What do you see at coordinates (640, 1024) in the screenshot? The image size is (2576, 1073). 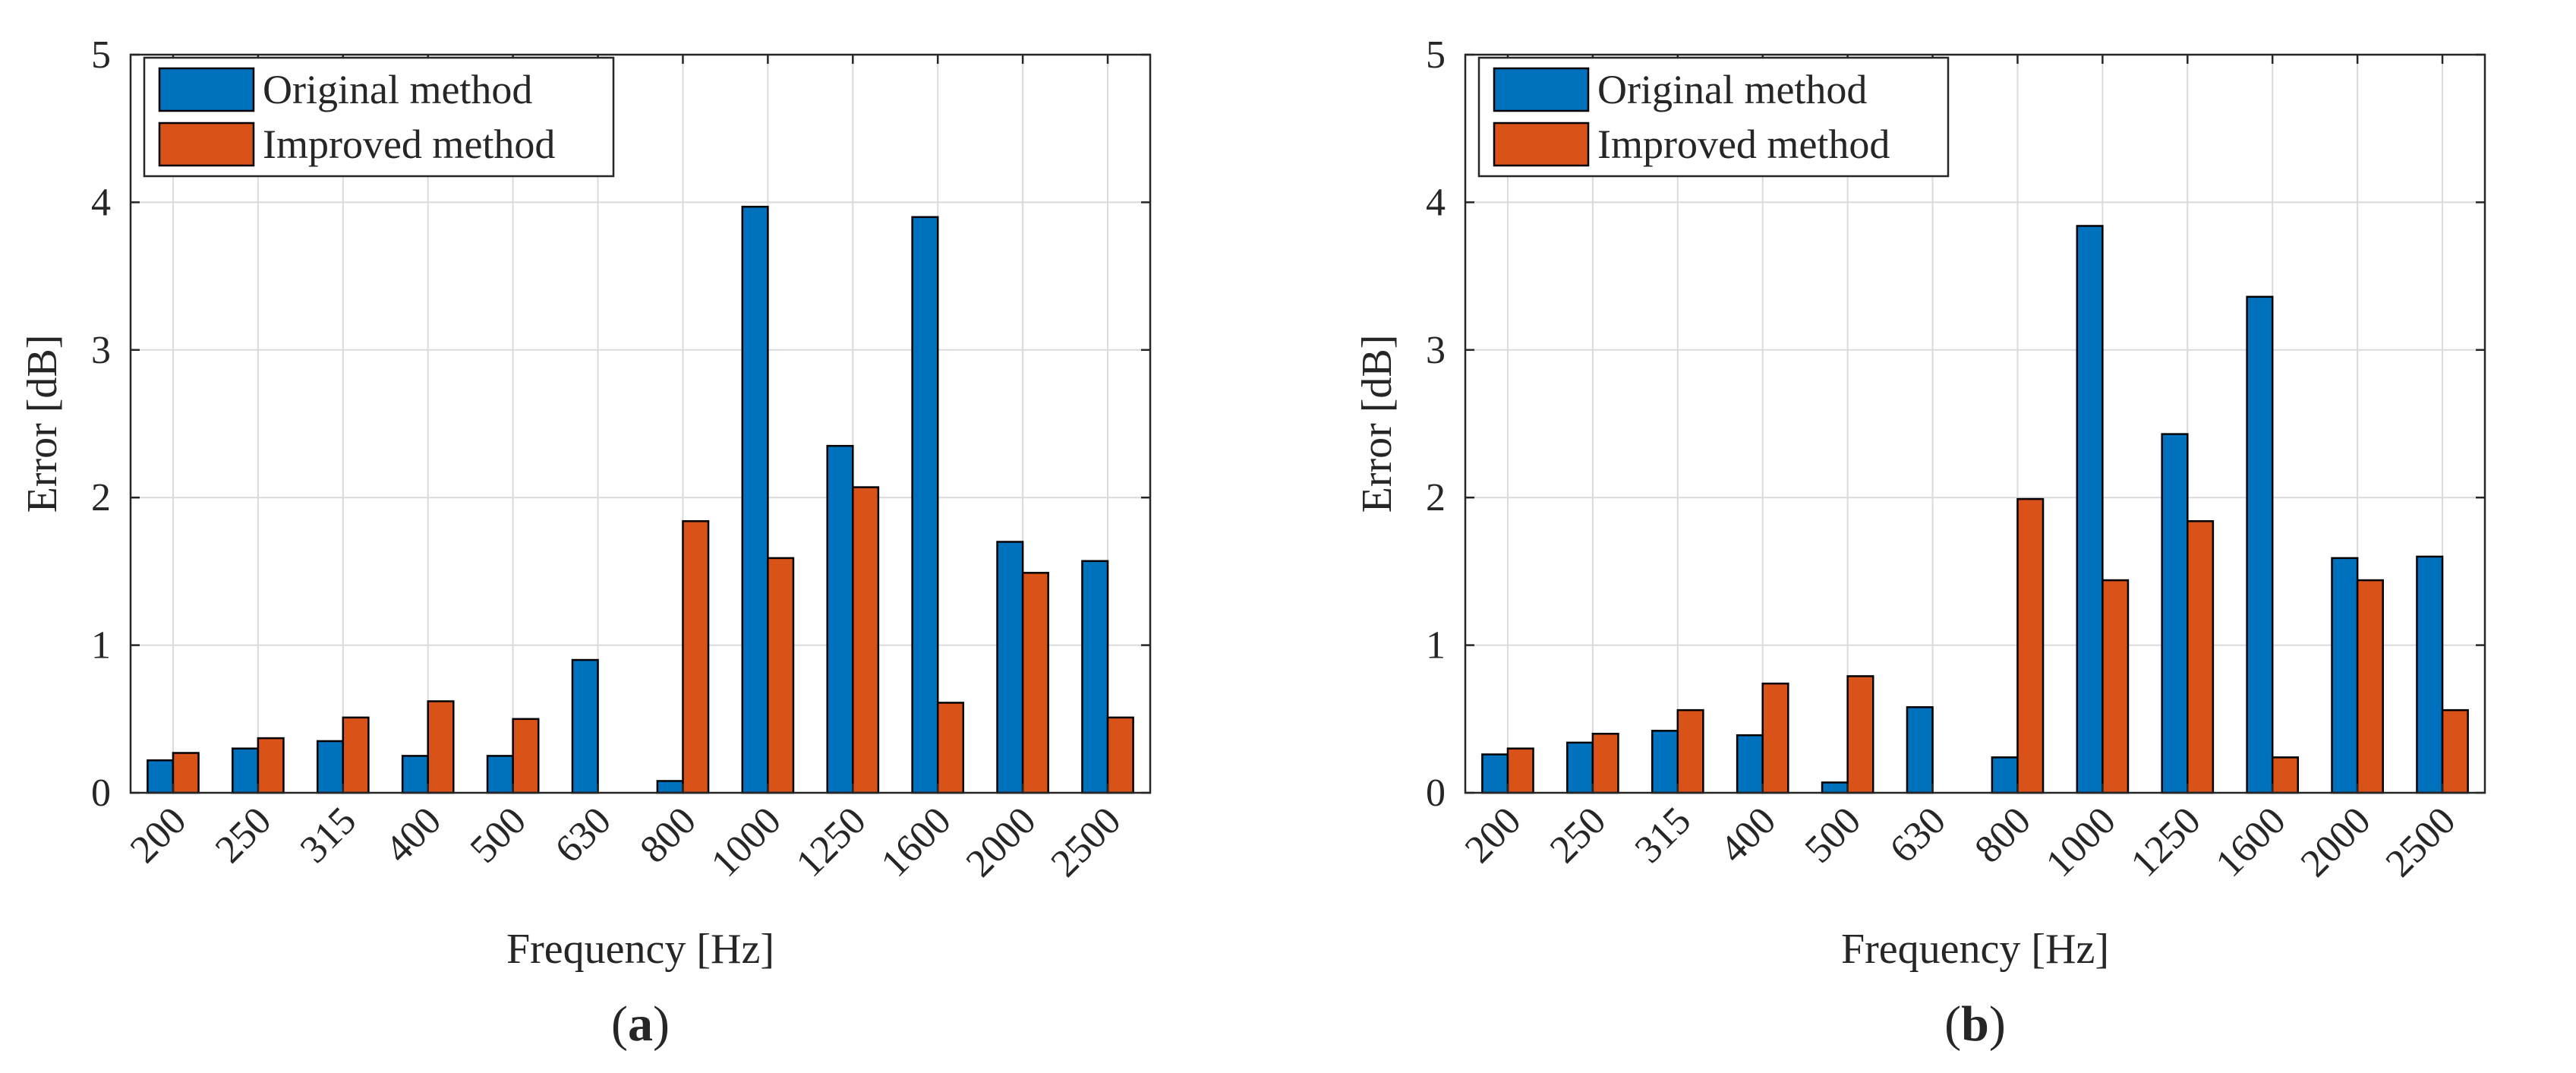 I see `panel-label: (a)` at bounding box center [640, 1024].